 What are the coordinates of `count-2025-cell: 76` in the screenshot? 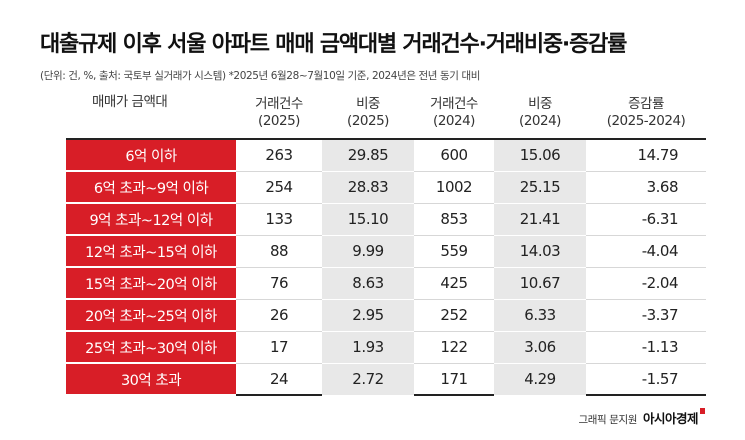 It's located at (279, 283).